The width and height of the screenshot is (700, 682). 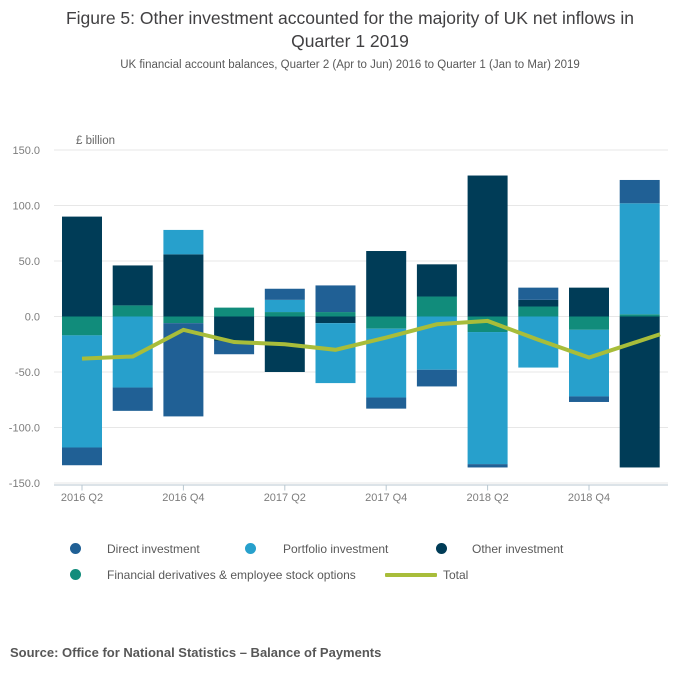 I want to click on bar-segment-2017-Q3-financial, so click(x=335, y=314).